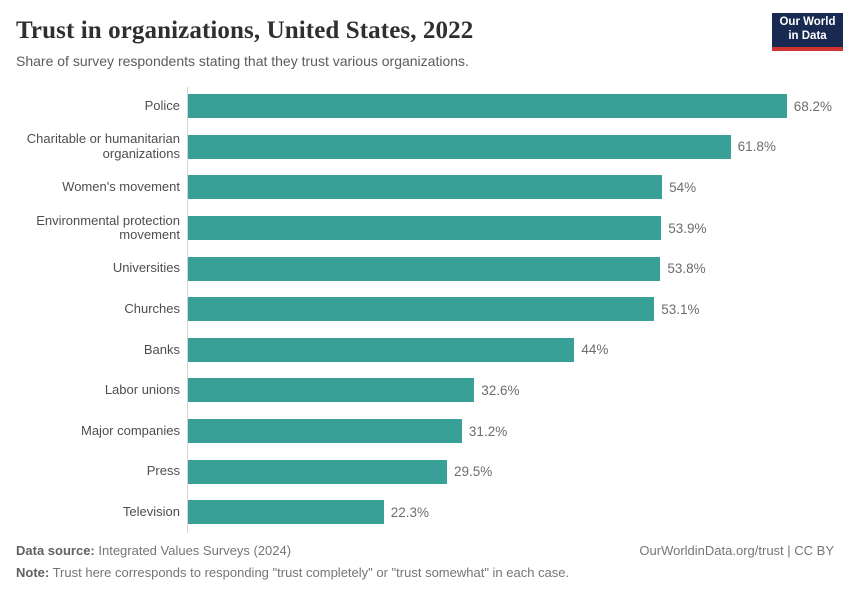 This screenshot has width=850, height=600. Describe the element at coordinates (500, 390) in the screenshot. I see `value-label: 32.6%` at that location.